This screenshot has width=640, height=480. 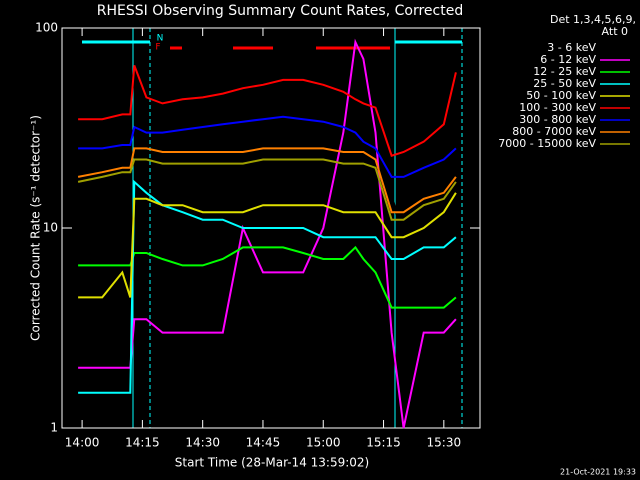 I want to click on legend-label: 3 - 6 keV, so click(x=571, y=47).